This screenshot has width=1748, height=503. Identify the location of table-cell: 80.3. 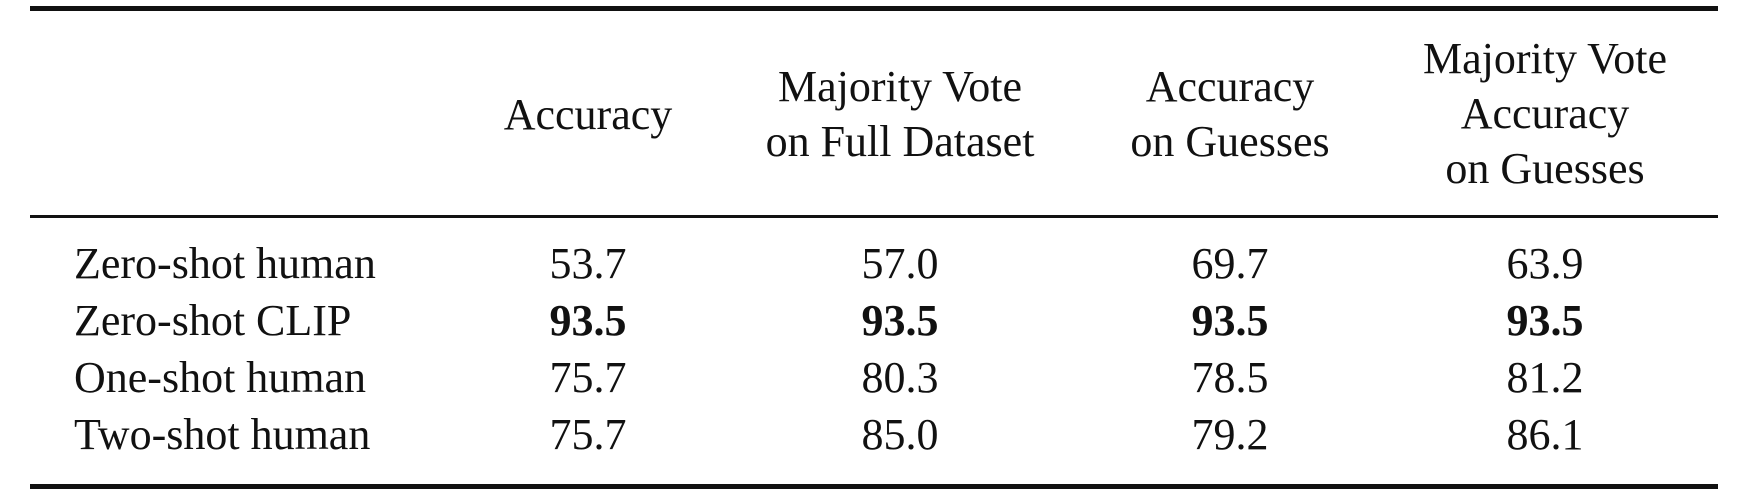
(900, 377).